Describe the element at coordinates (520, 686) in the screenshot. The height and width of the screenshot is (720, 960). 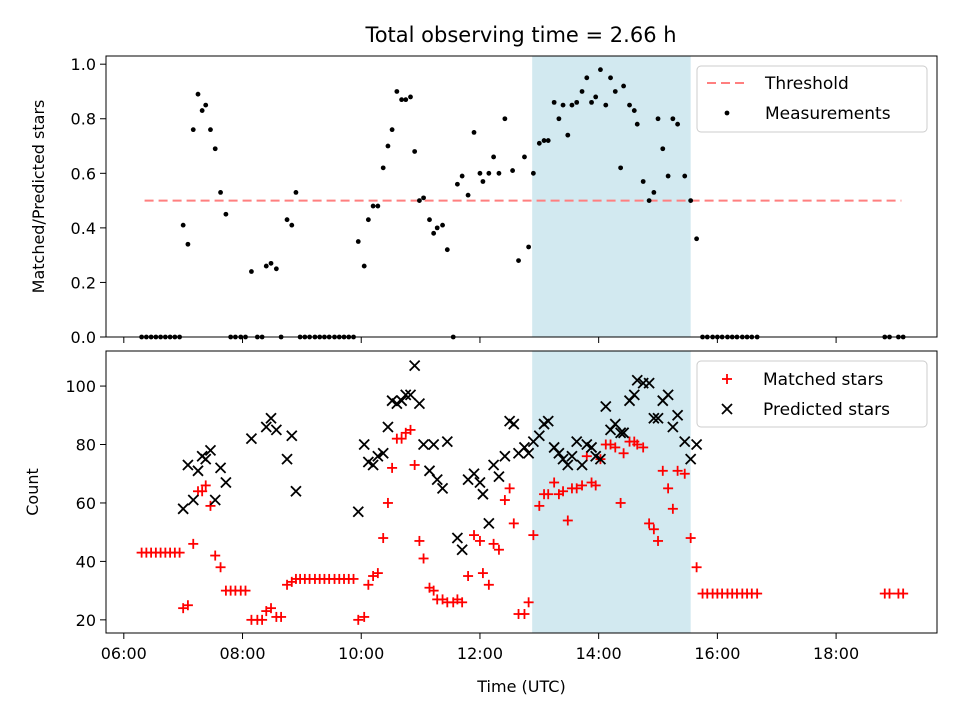
I see `x-axis-label: Time (UTC)` at that location.